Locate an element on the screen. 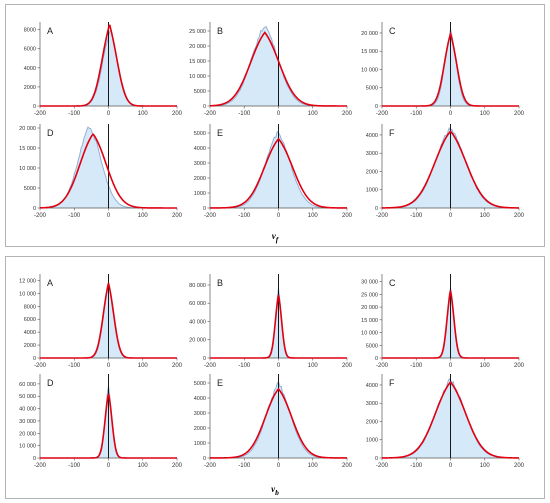 Image resolution: width=550 pixels, height=503 pixels. panel-label: F is located at coordinates (392, 133).